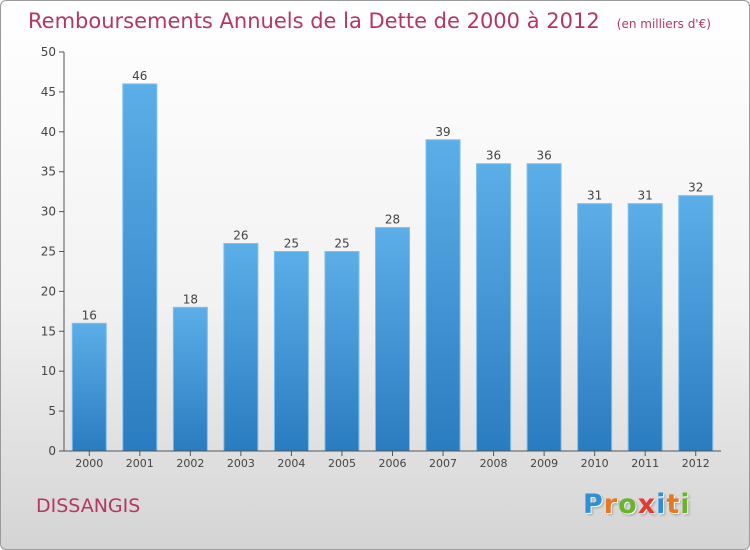 This screenshot has width=750, height=550. What do you see at coordinates (48, 331) in the screenshot?
I see `y-tick-label: 15` at bounding box center [48, 331].